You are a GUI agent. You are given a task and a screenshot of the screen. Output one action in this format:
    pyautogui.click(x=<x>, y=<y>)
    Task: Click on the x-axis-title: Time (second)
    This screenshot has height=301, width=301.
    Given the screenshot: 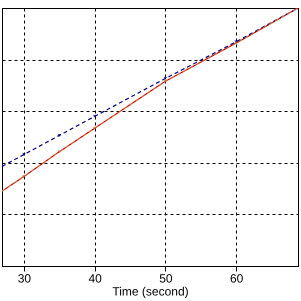 What is the action you would take?
    pyautogui.click(x=150, y=291)
    